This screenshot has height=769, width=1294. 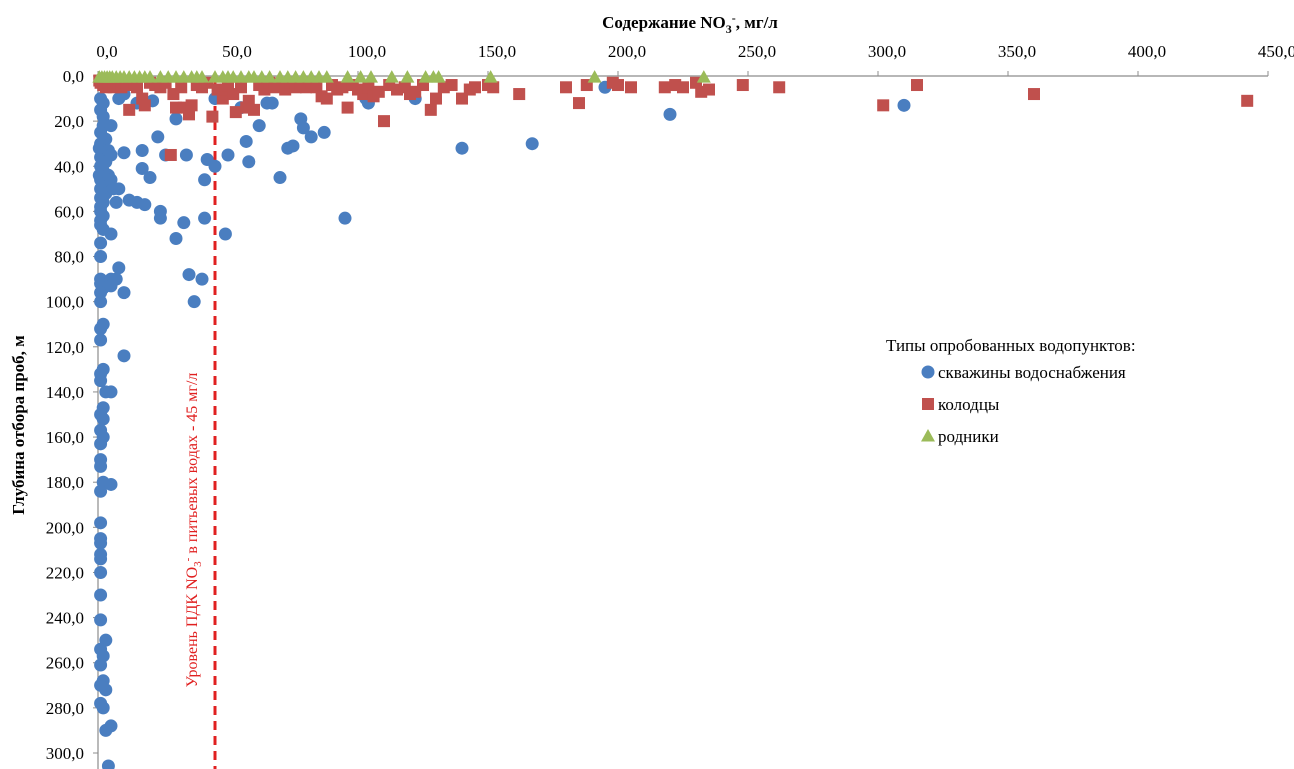 I want to click on x-tick-label: 400,0, so click(x=1147, y=51).